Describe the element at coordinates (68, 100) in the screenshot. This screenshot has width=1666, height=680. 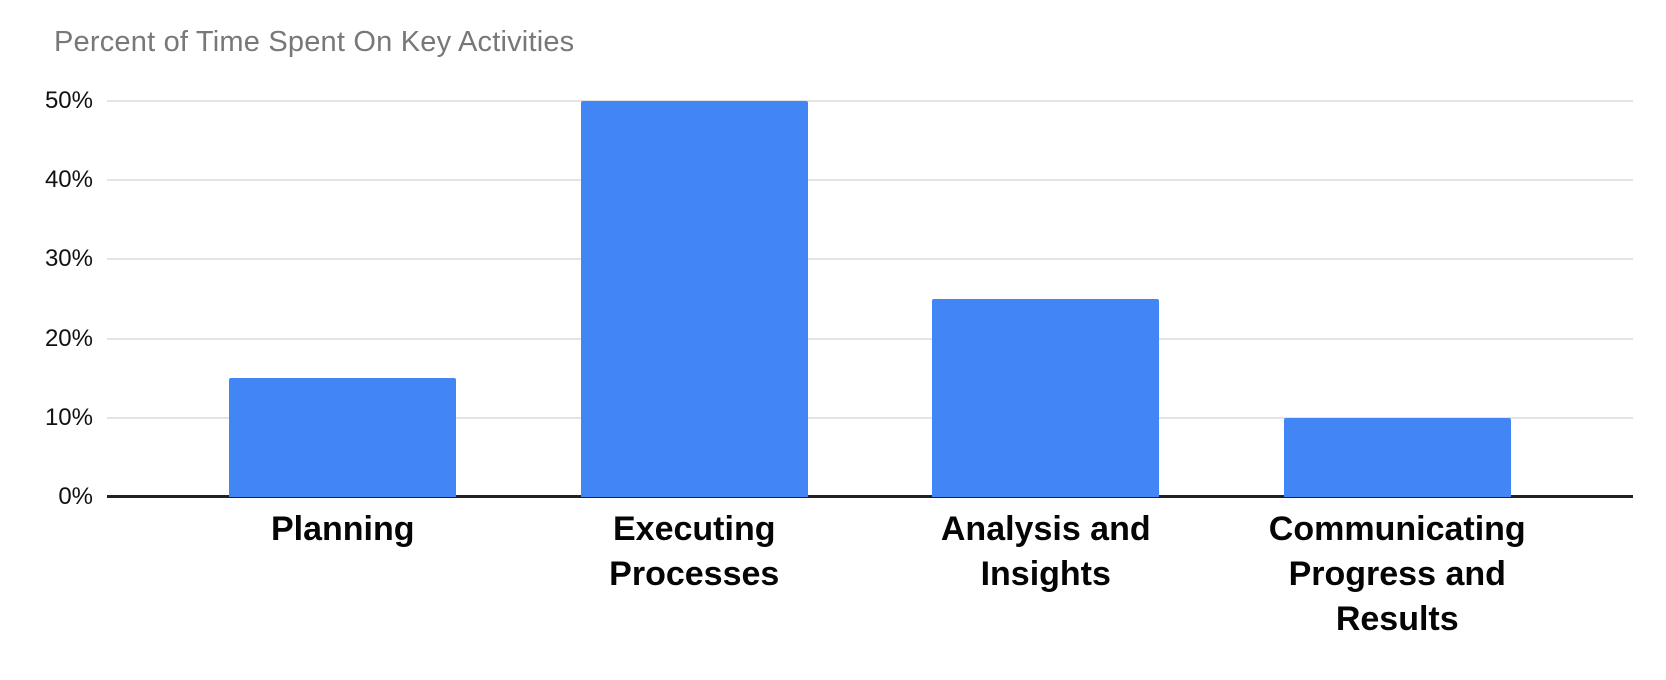
I see `y-tick-label: 50%` at that location.